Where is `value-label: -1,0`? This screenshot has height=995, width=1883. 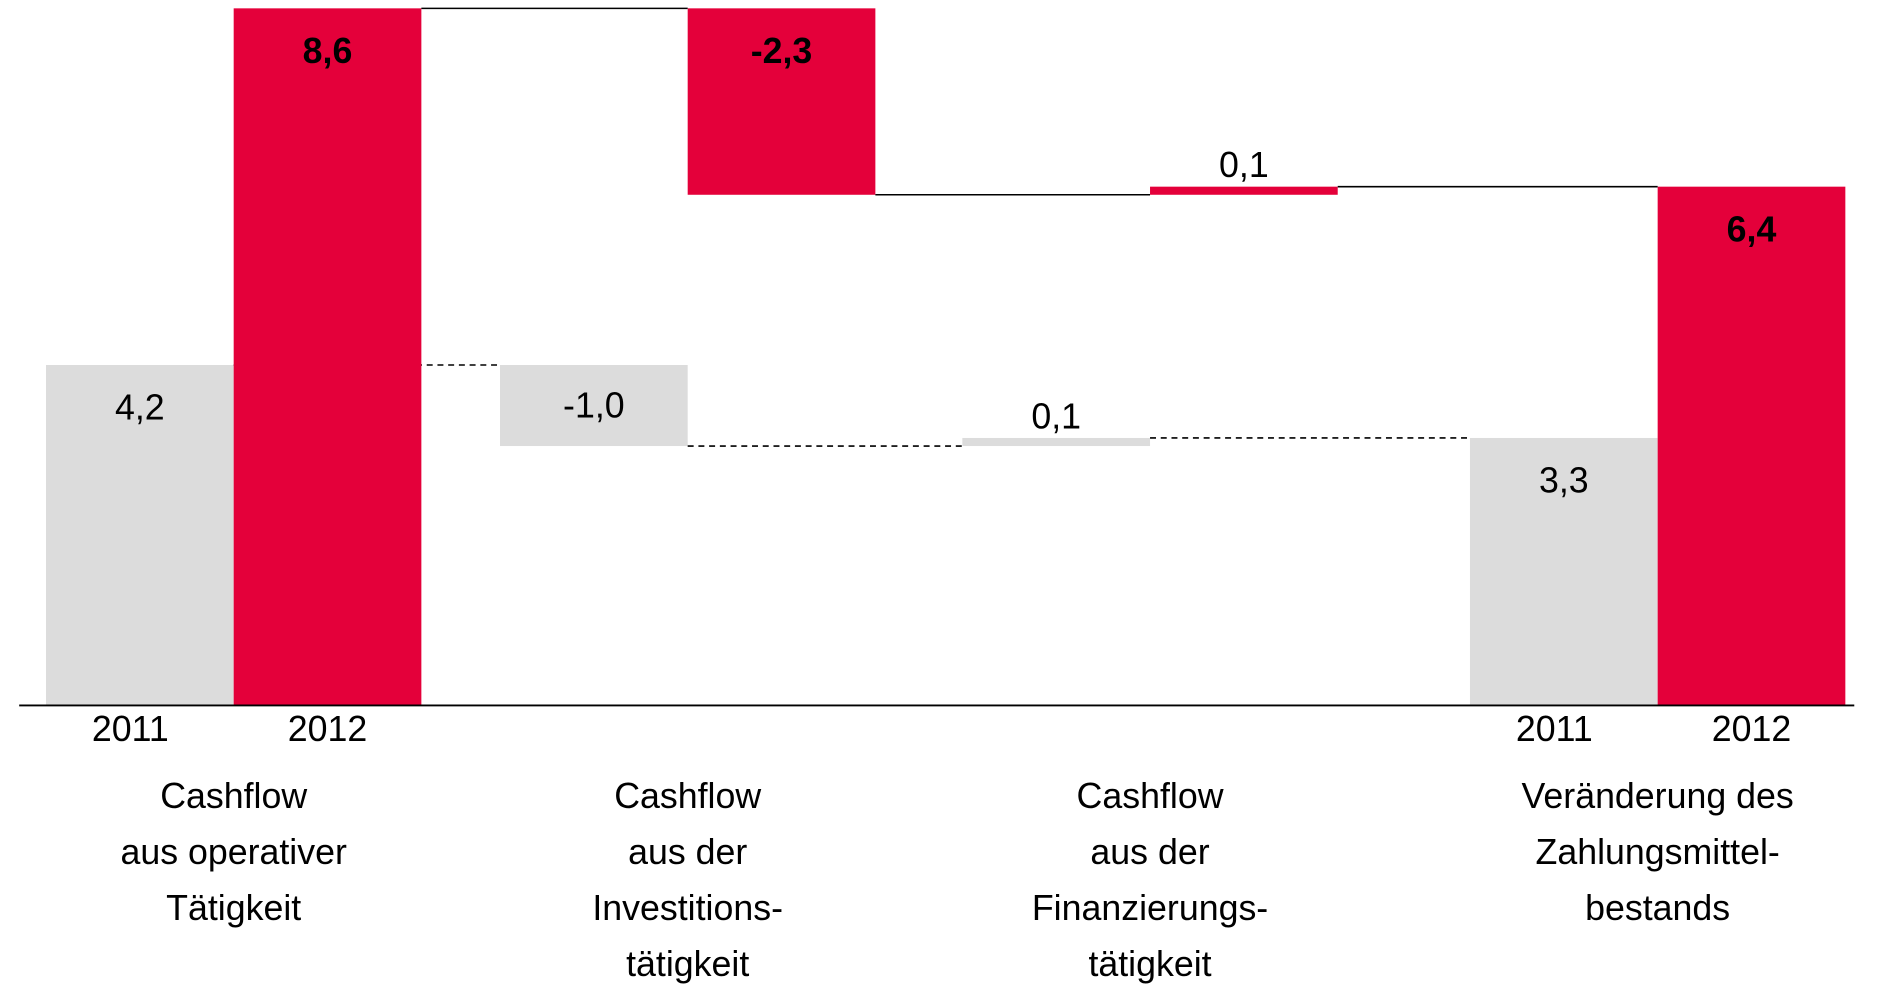 value-label: -1,0 is located at coordinates (594, 405).